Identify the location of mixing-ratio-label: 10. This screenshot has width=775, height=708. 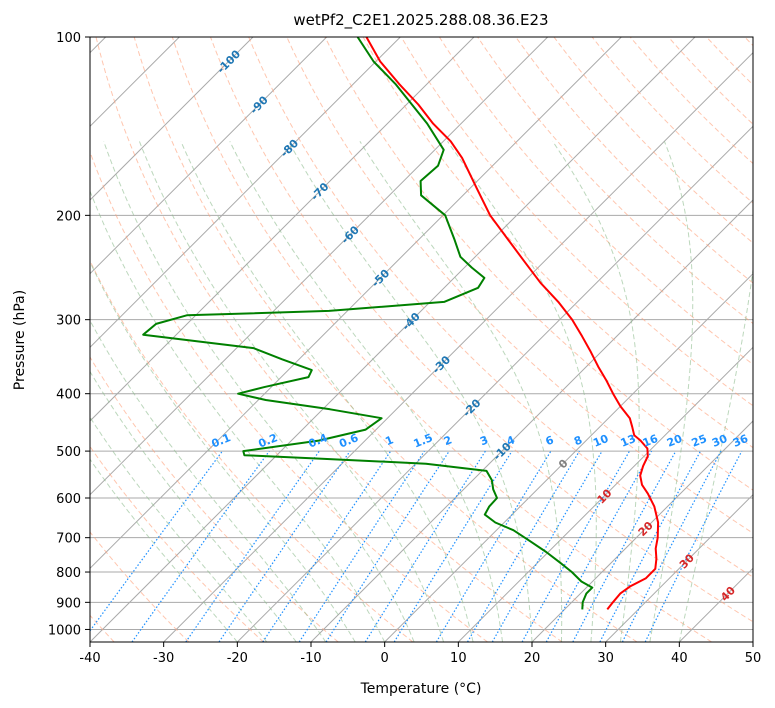
(600, 441).